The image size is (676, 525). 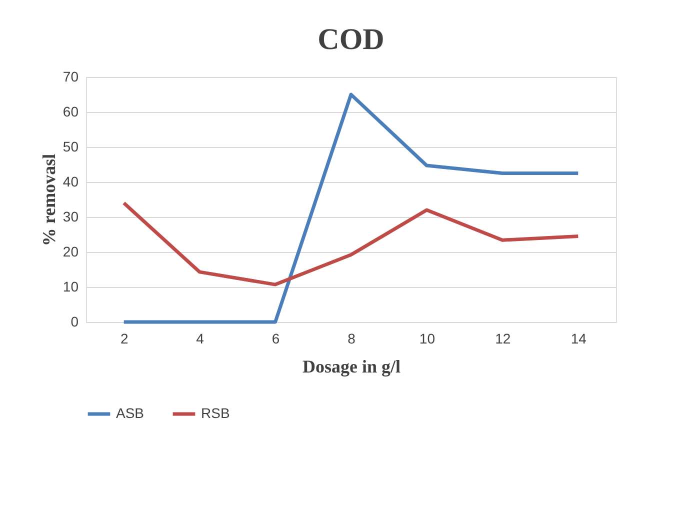 What do you see at coordinates (70, 286) in the screenshot?
I see `y-tick-label: 10` at bounding box center [70, 286].